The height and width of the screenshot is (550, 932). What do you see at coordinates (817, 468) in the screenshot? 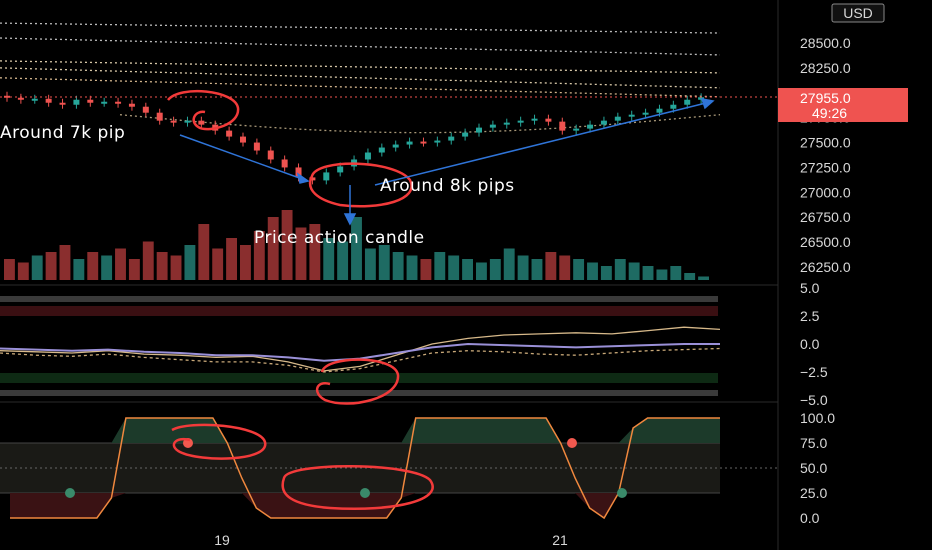
I see `stochastic-axis: 100.0 75.0 50.0 25.0 0.0` at bounding box center [817, 468].